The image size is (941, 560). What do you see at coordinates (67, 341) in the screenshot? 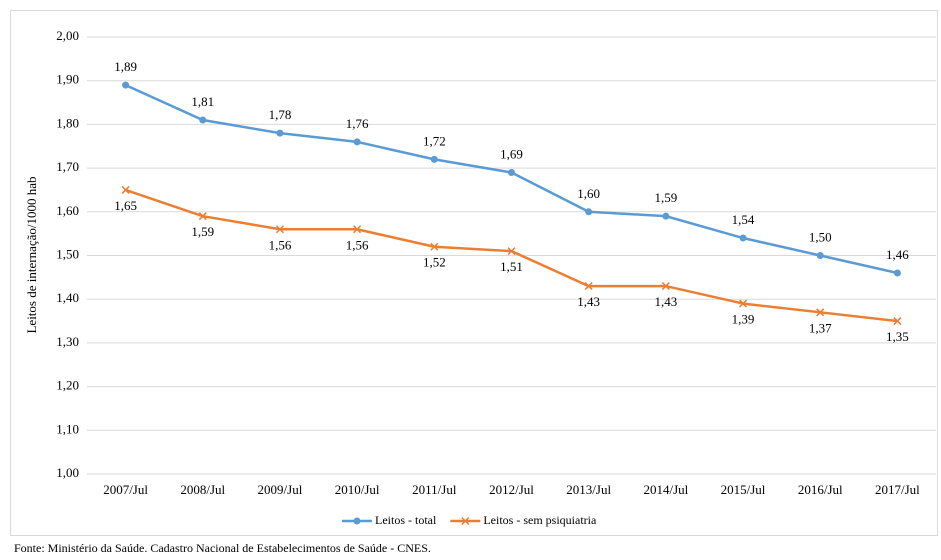
I see `y-tick-label: 1,30` at bounding box center [67, 341].